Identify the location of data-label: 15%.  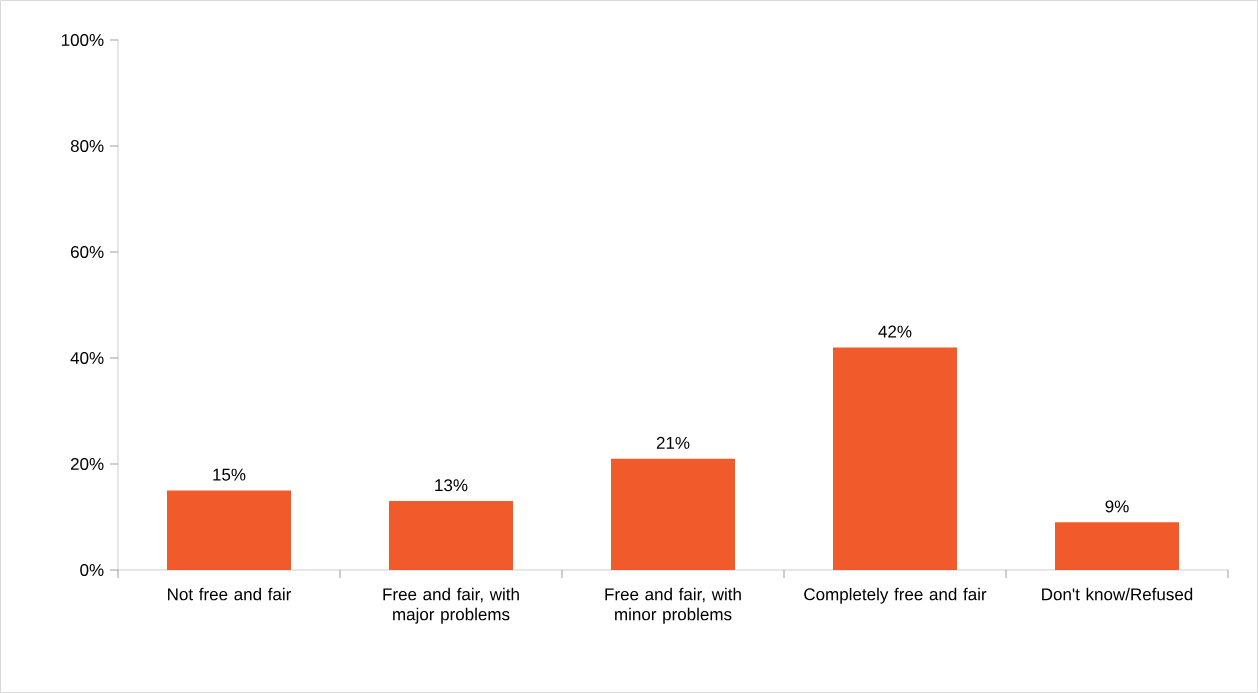
(229, 474).